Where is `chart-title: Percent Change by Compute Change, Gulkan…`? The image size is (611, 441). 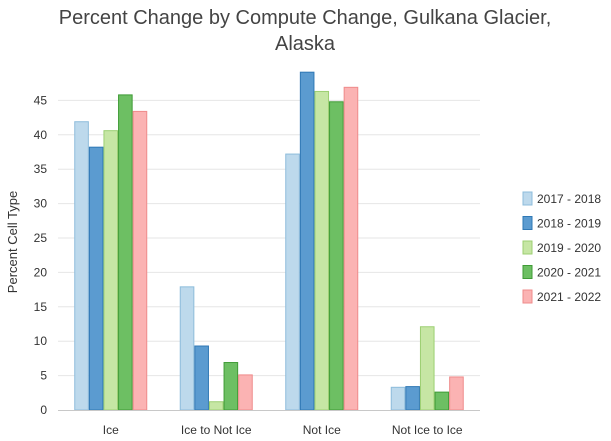
chart-title: Percent Change by Compute Change, Gulkan… is located at coordinates (305, 31).